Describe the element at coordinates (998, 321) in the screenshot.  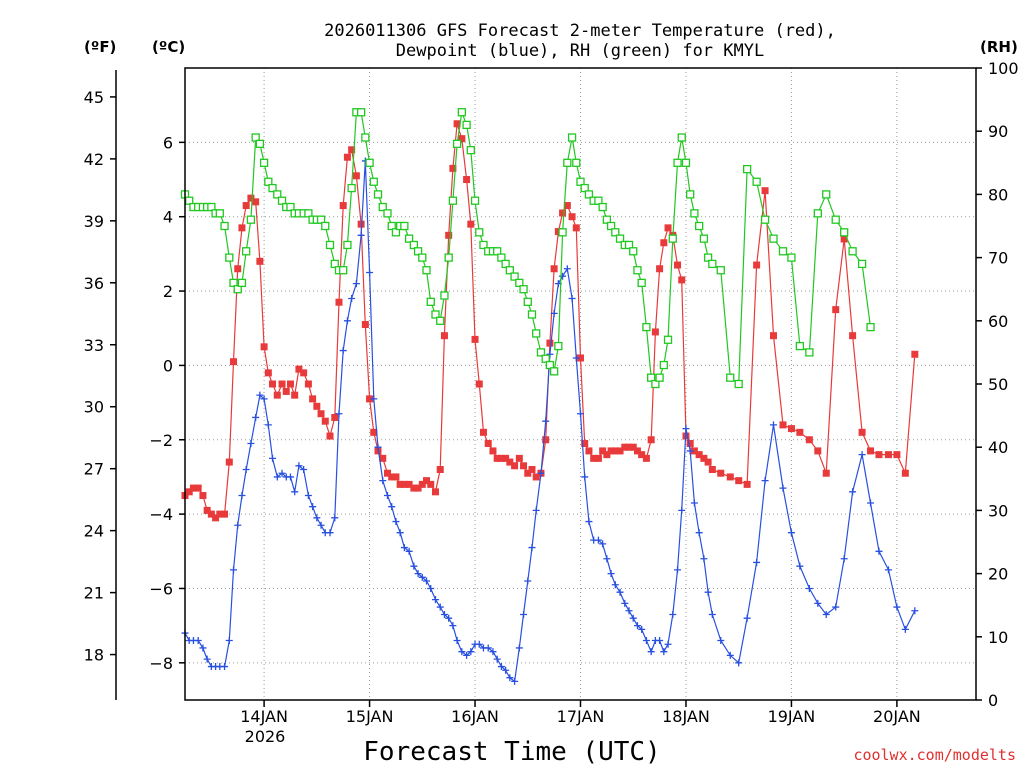
I see `rh-tick-label: 60` at that location.